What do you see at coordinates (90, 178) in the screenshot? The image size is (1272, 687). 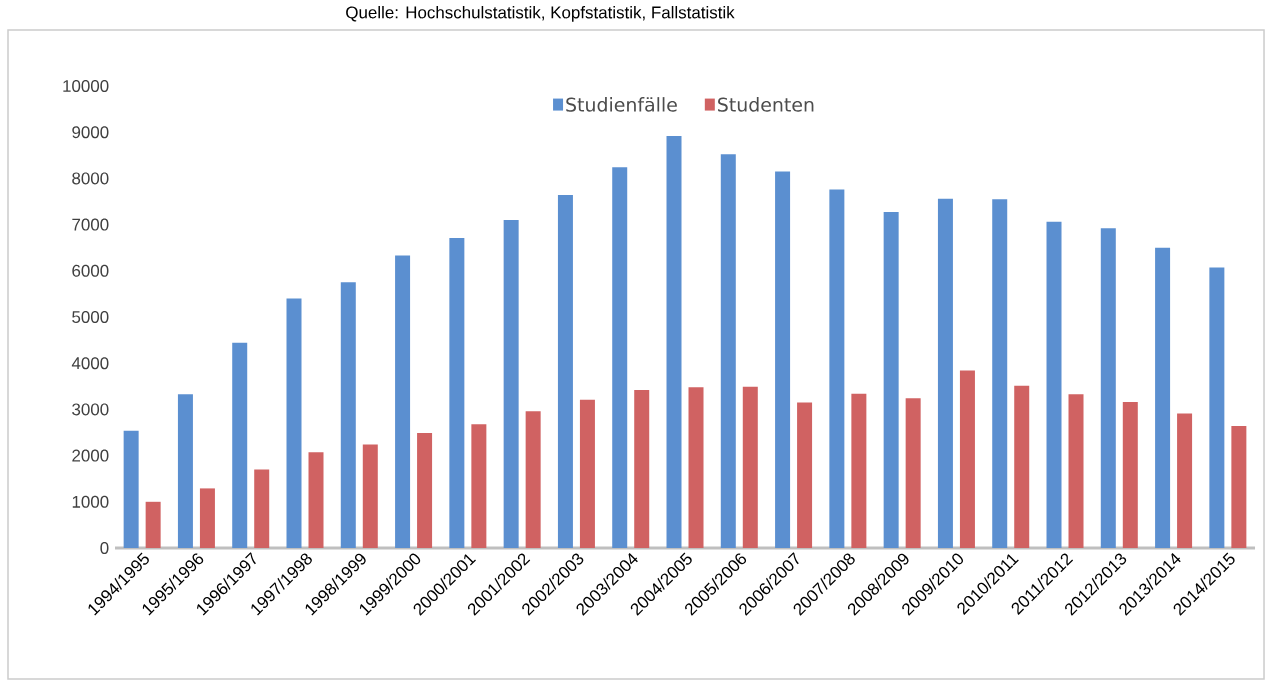 I see `y-tick-label: 8000` at bounding box center [90, 178].